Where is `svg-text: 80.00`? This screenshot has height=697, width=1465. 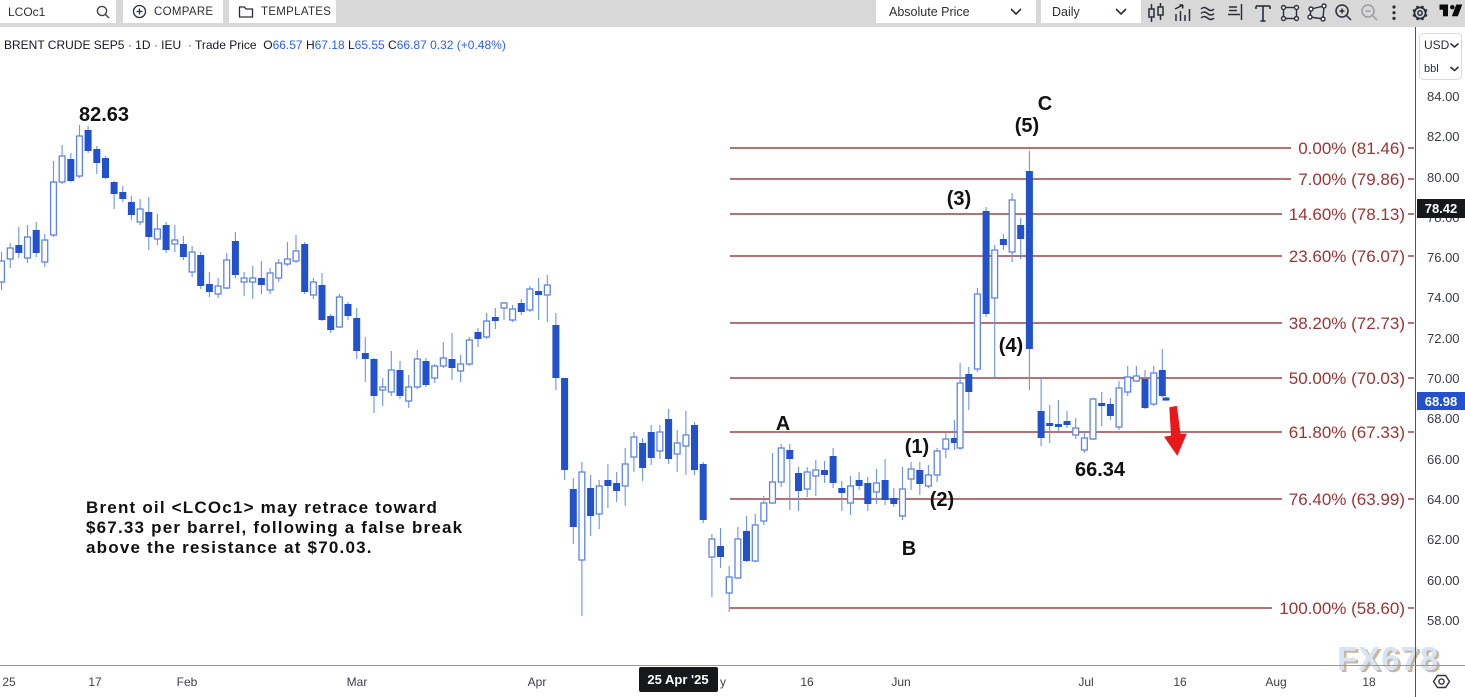 svg-text: 80.00 is located at coordinates (1443, 177).